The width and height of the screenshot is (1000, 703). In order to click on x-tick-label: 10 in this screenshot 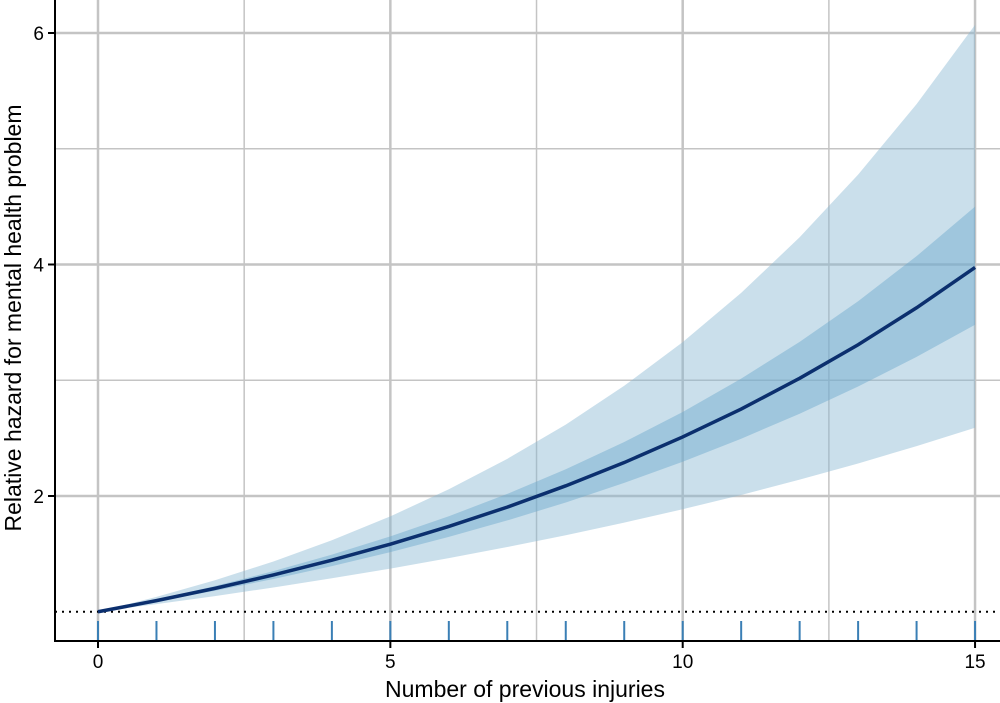, I will do `click(682, 662)`.